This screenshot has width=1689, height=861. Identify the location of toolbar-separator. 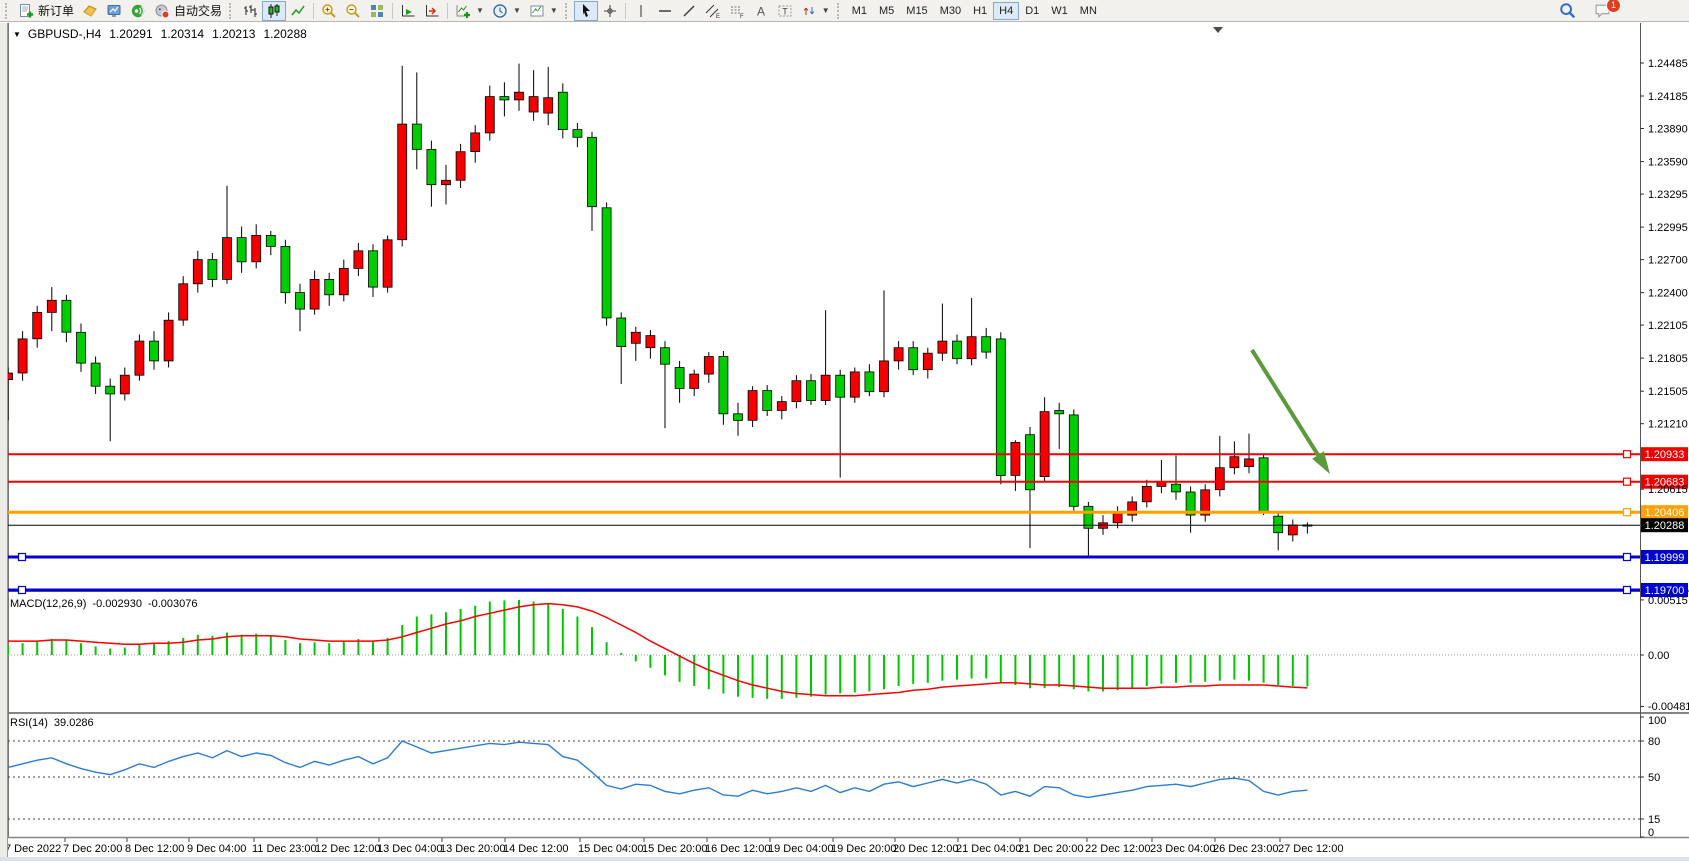
(393, 10).